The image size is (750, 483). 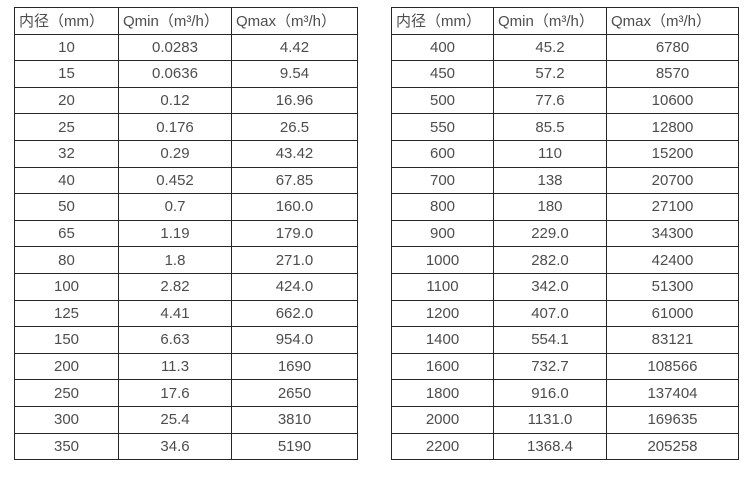 What do you see at coordinates (442, 260) in the screenshot?
I see `table-cell: 1000` at bounding box center [442, 260].